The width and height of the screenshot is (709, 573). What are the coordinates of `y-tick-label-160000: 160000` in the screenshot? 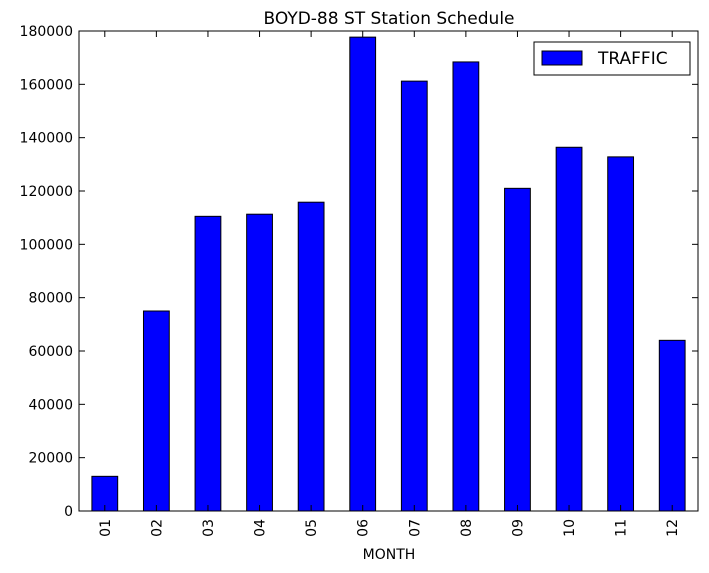 It's located at (46, 85).